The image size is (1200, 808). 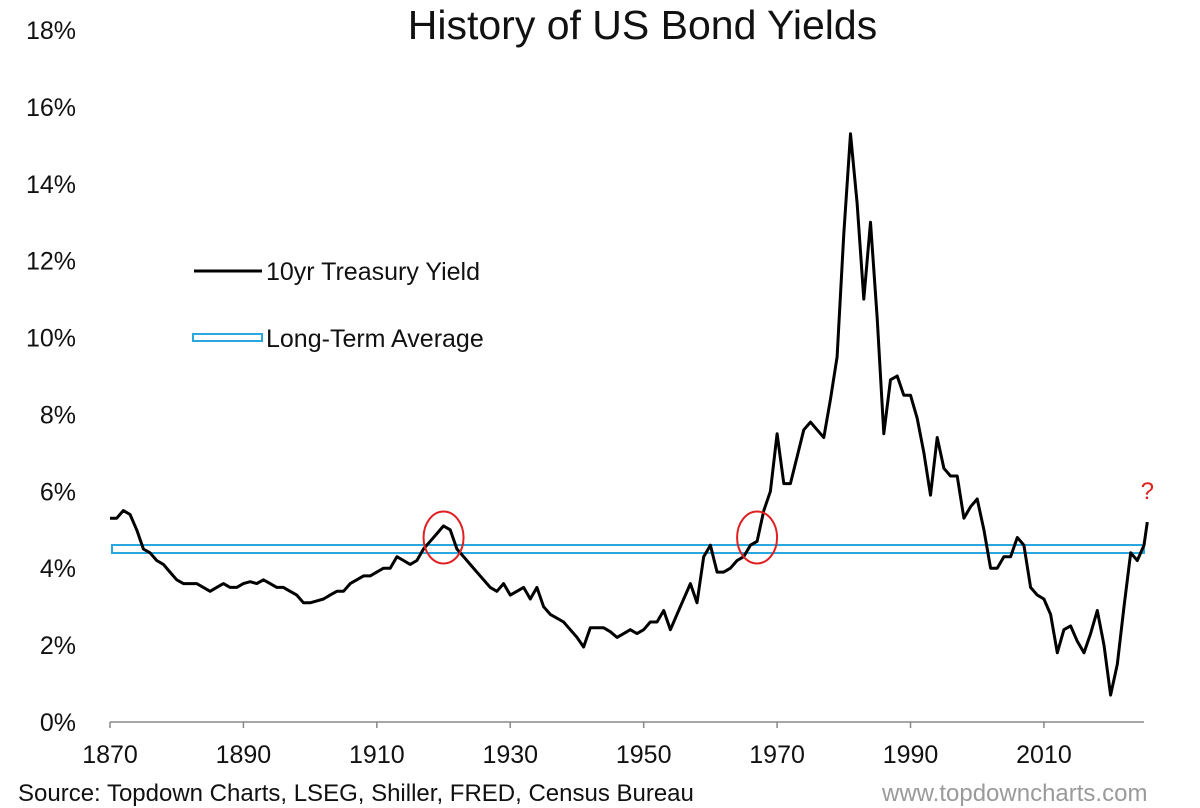 What do you see at coordinates (51, 262) in the screenshot?
I see `y-tick-label: 12%` at bounding box center [51, 262].